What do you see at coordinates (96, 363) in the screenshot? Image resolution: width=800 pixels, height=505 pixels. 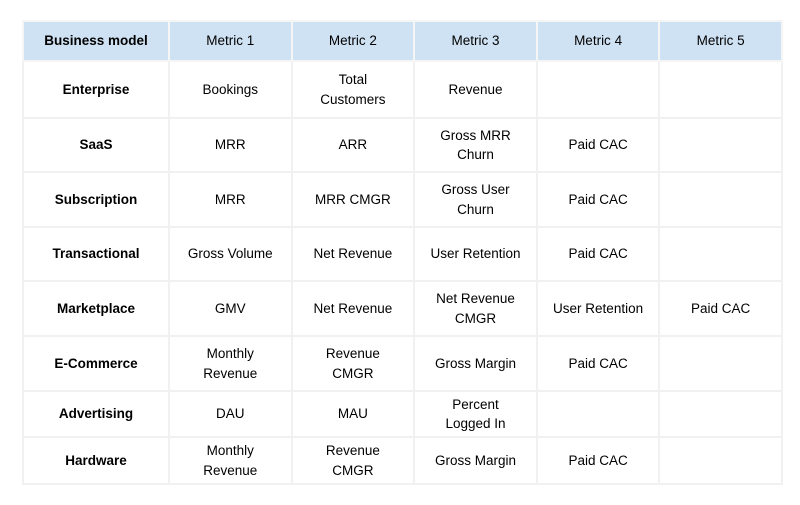 I see `model-cell: E-Commerce` at bounding box center [96, 363].